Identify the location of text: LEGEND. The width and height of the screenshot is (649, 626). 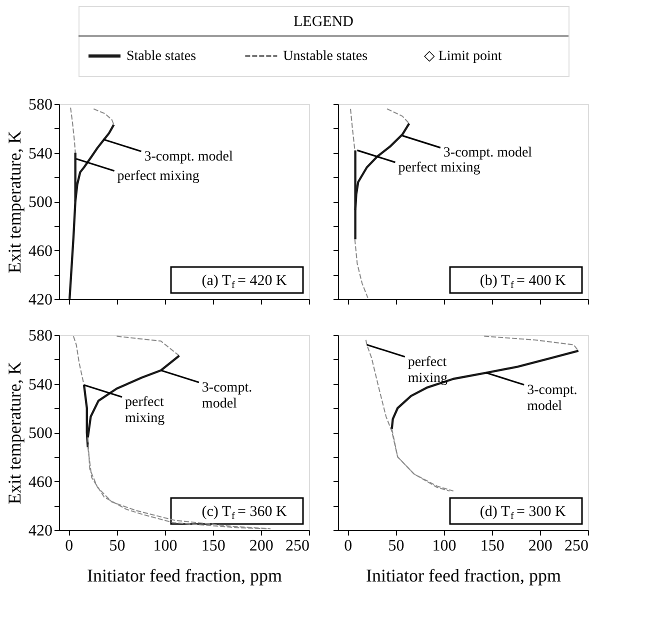
(324, 22).